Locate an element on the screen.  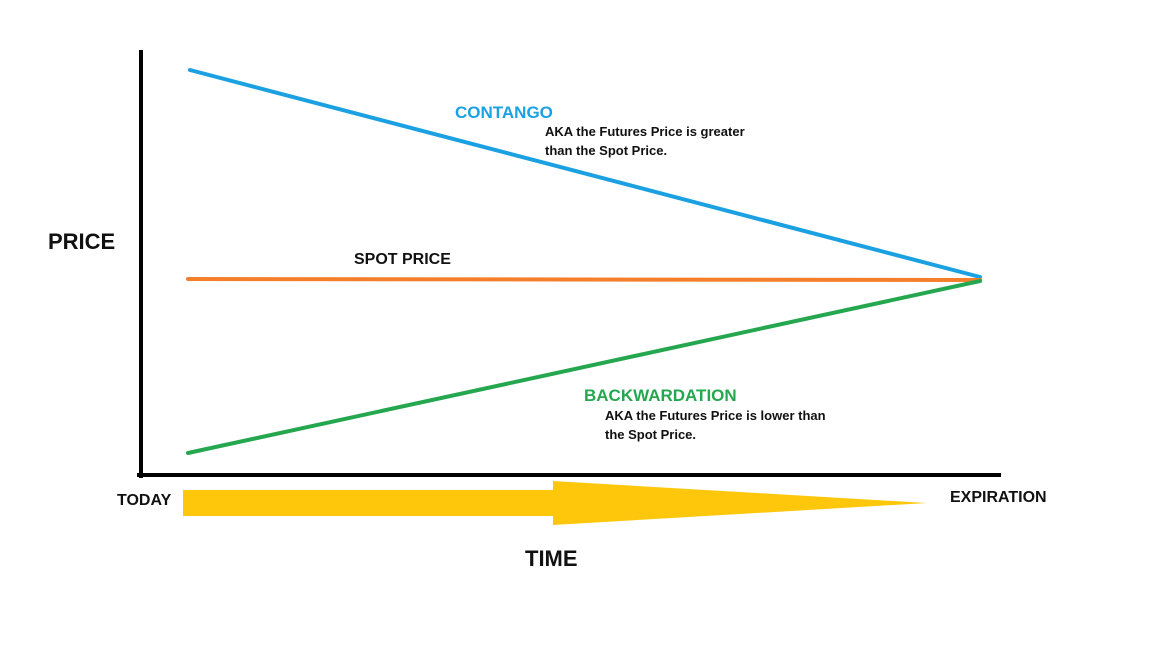
time-arrow is located at coordinates (555, 503).